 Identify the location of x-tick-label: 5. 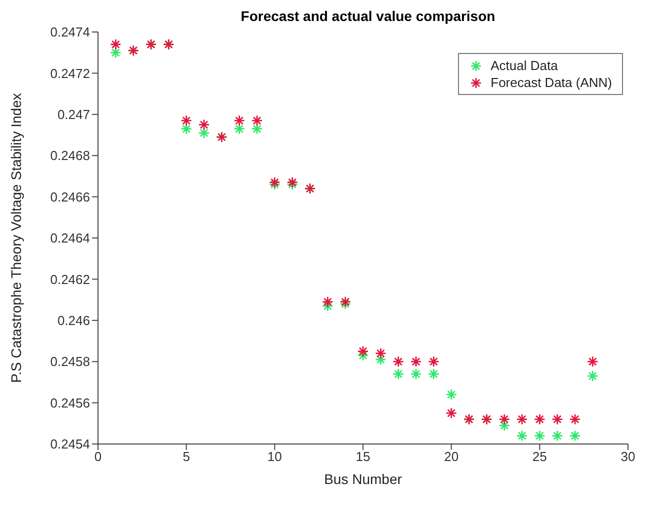
(186, 456).